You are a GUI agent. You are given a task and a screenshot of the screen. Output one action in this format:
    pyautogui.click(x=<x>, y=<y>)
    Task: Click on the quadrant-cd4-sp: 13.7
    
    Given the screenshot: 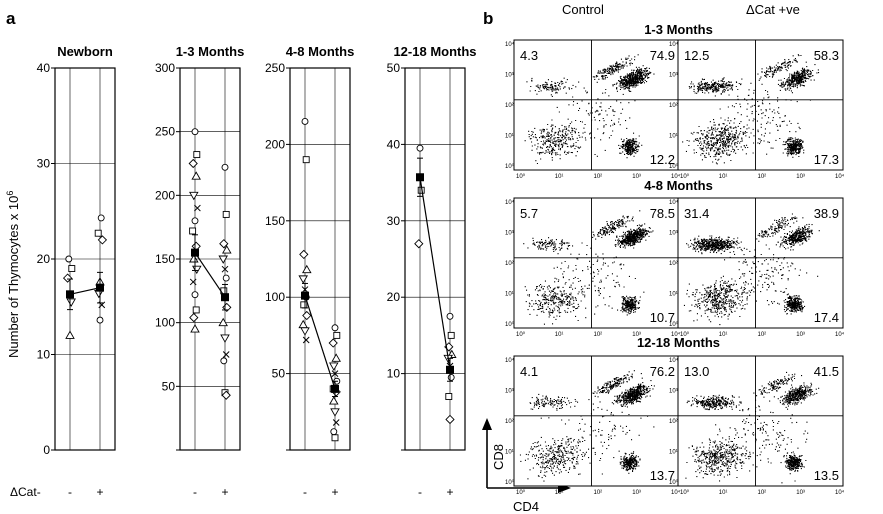 What is the action you would take?
    pyautogui.click(x=662, y=475)
    